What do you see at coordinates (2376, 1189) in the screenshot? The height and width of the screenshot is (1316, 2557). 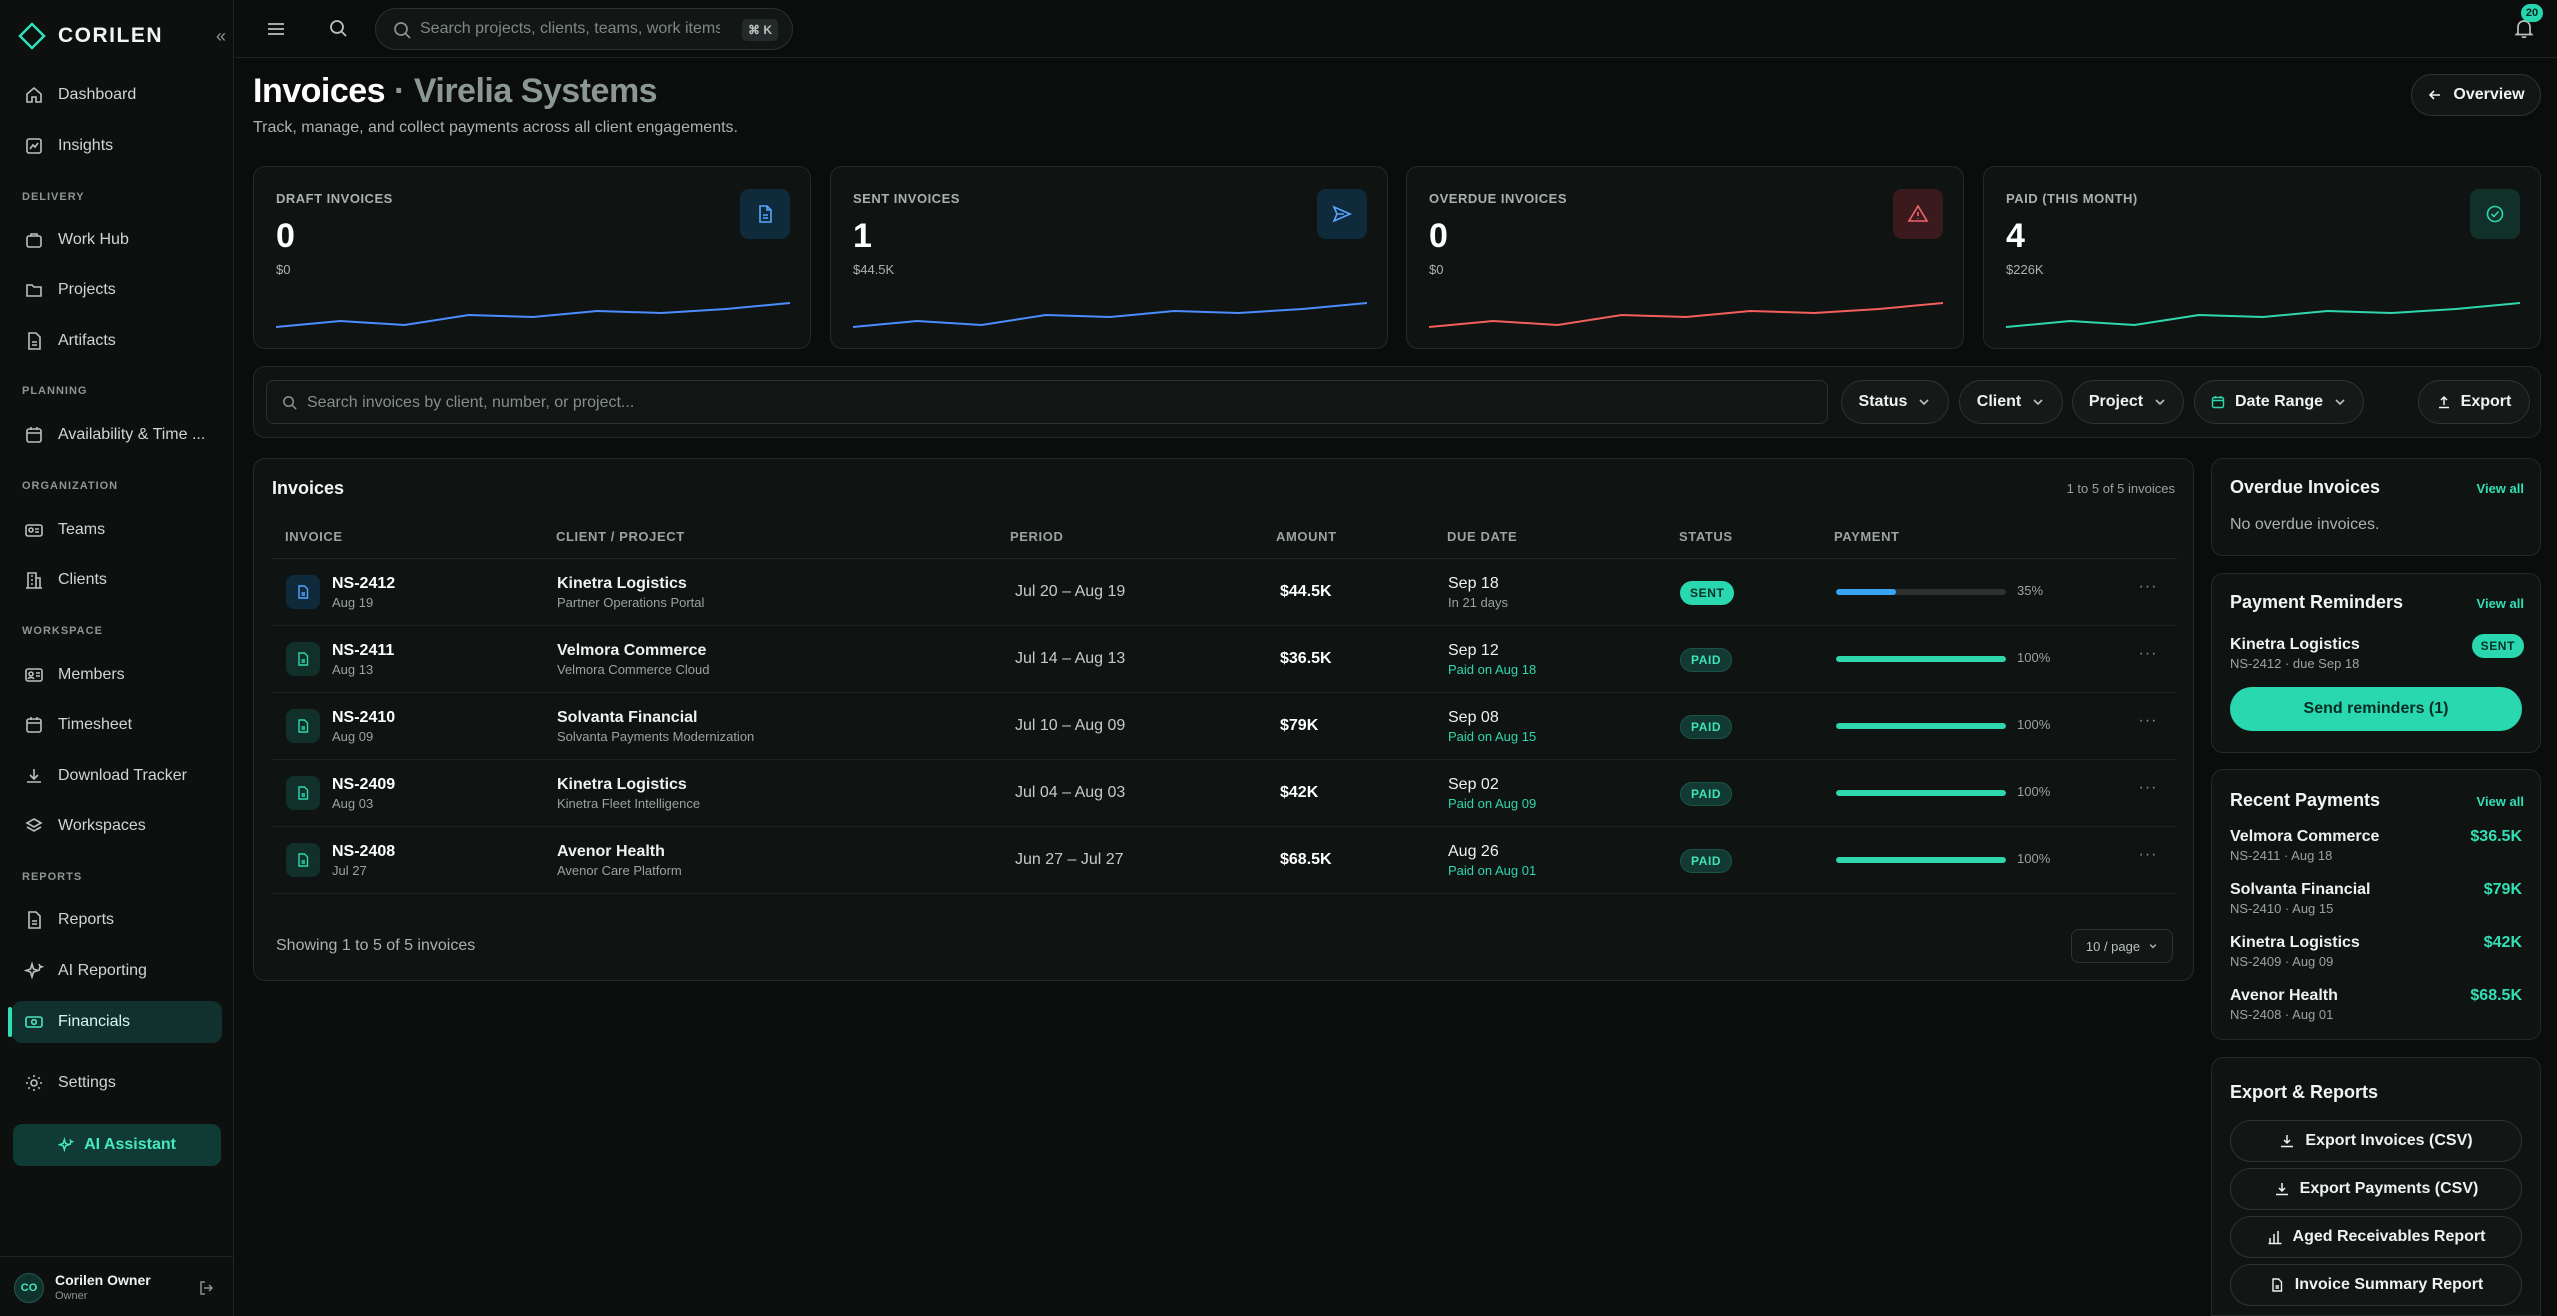 I see `export-payments-csv-button: Export Payments (CSV)` at bounding box center [2376, 1189].